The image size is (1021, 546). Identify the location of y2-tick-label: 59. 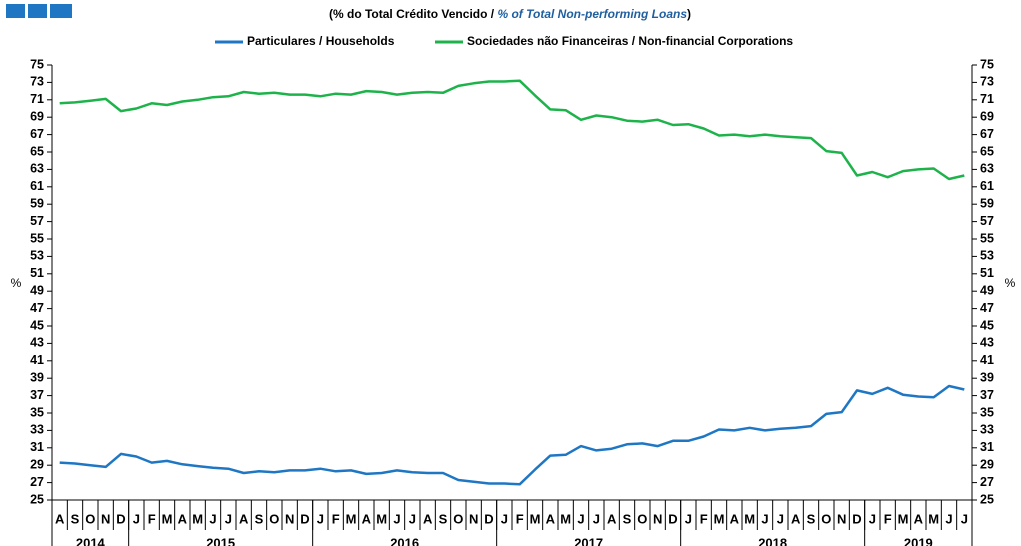
(987, 203).